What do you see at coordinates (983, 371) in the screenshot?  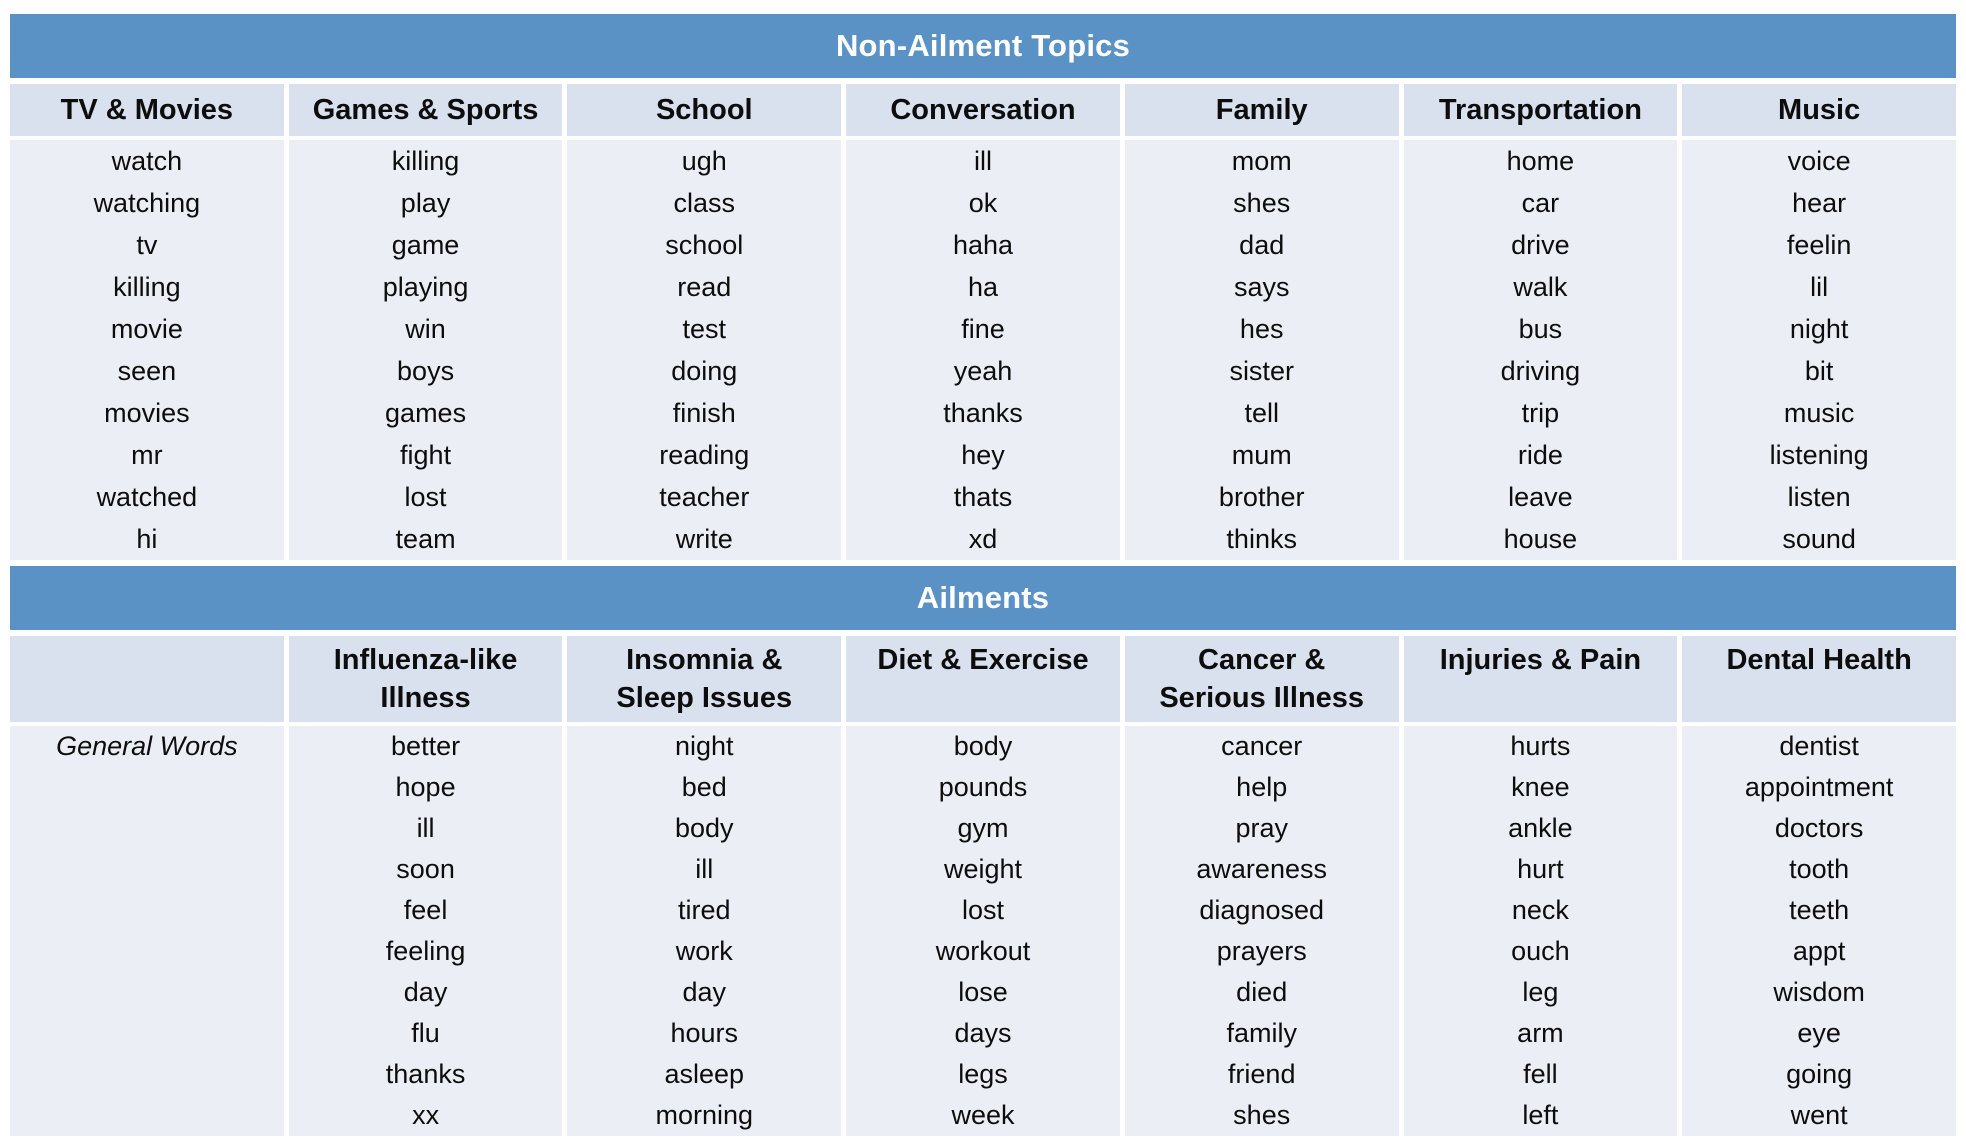 I see `word-cell: yeah` at bounding box center [983, 371].